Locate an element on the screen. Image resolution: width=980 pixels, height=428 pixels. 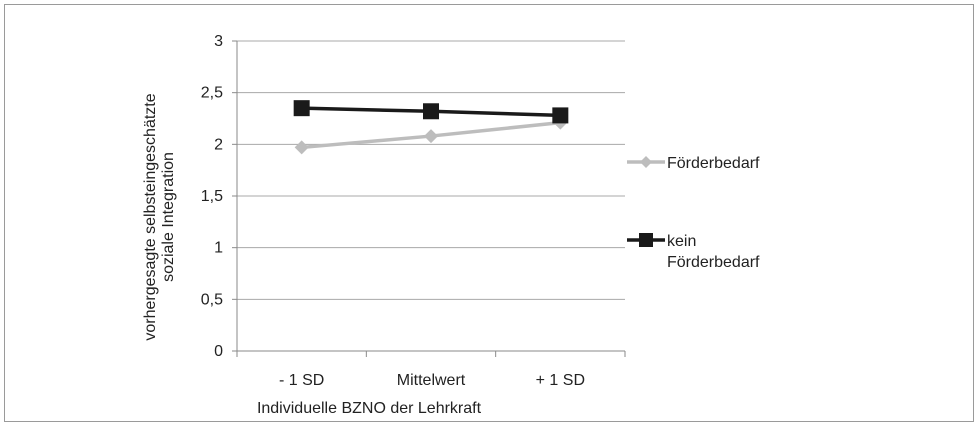
x-tick-label: - 1 SD is located at coordinates (301, 380).